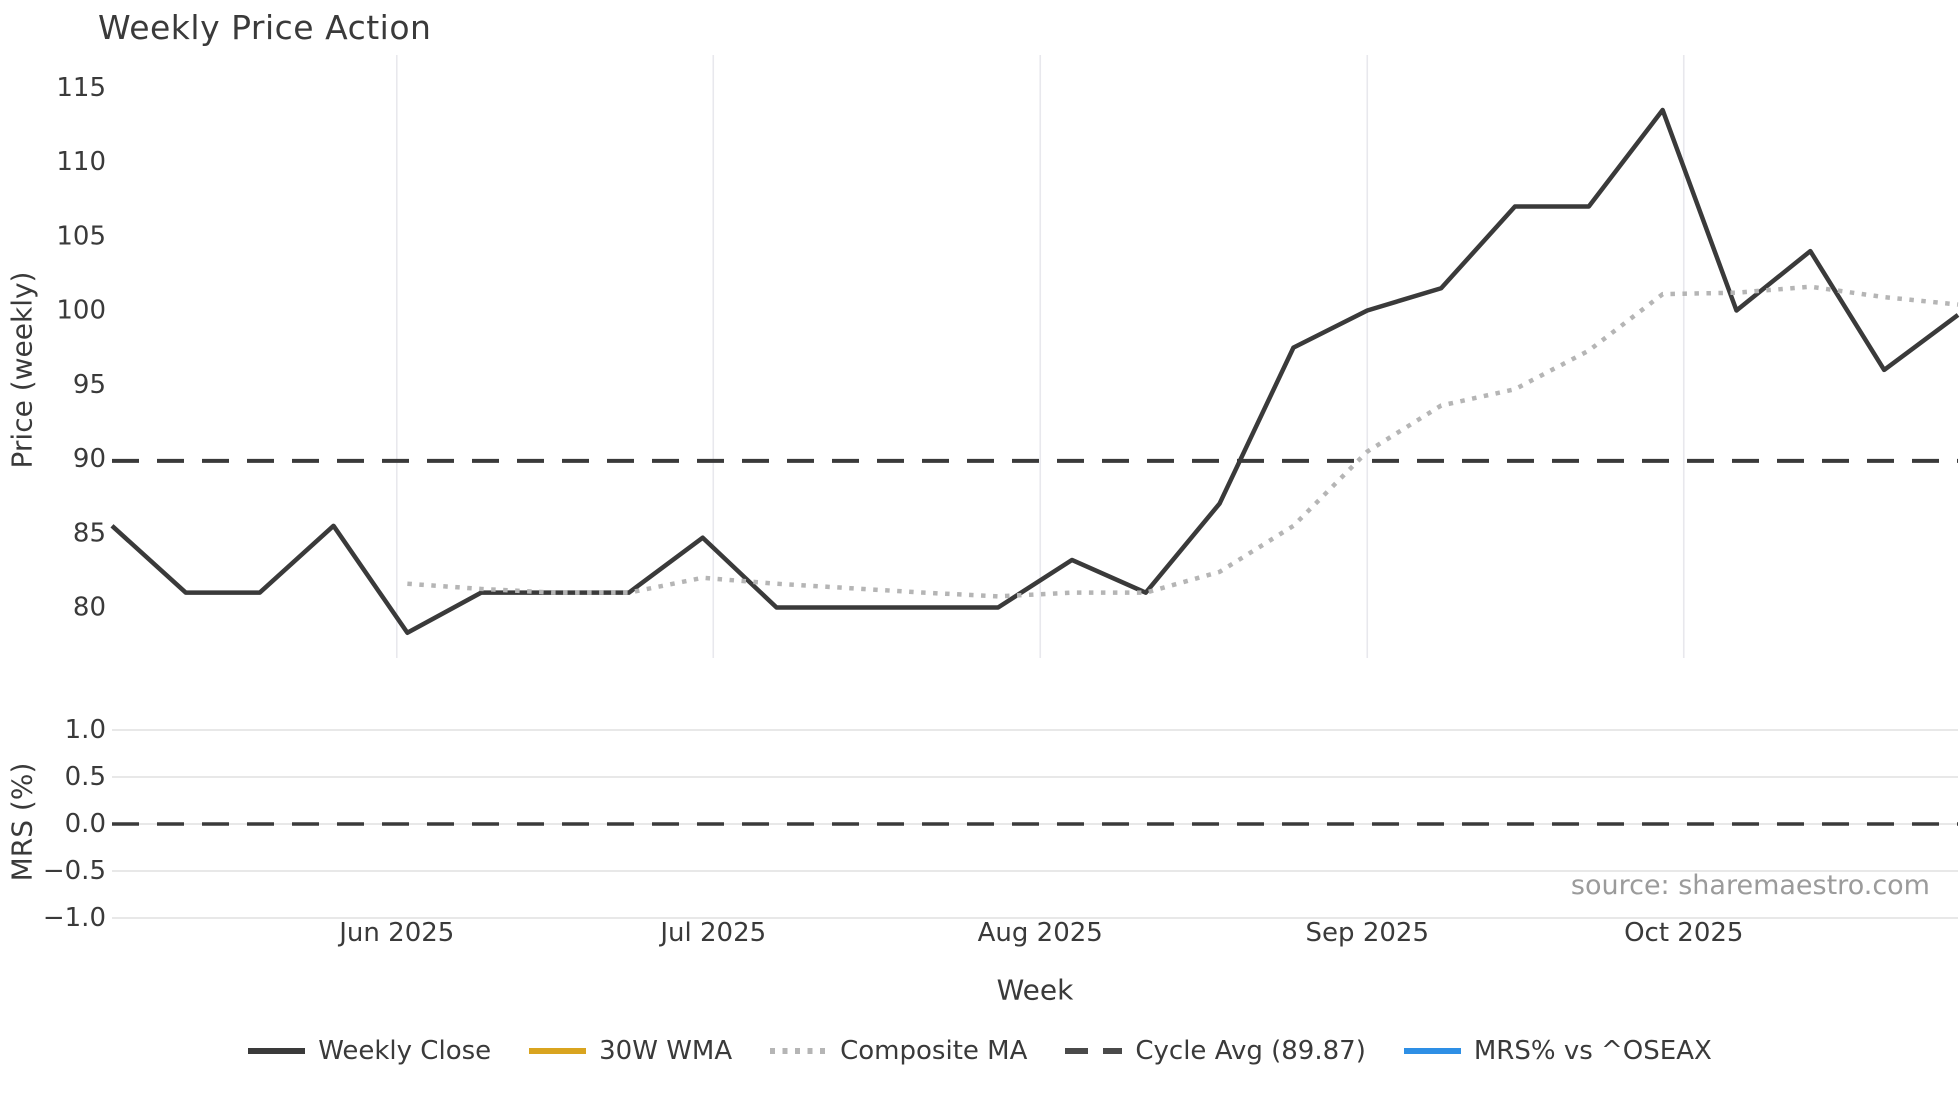  I want to click on price-y-tick-label: 100, so click(81, 311).